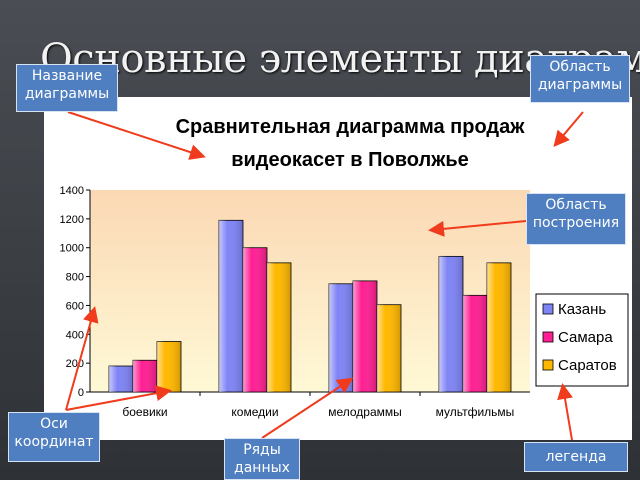 The width and height of the screenshot is (640, 480). Describe the element at coordinates (72, 249) in the screenshot. I see `y-tick-label: 1000` at that location.